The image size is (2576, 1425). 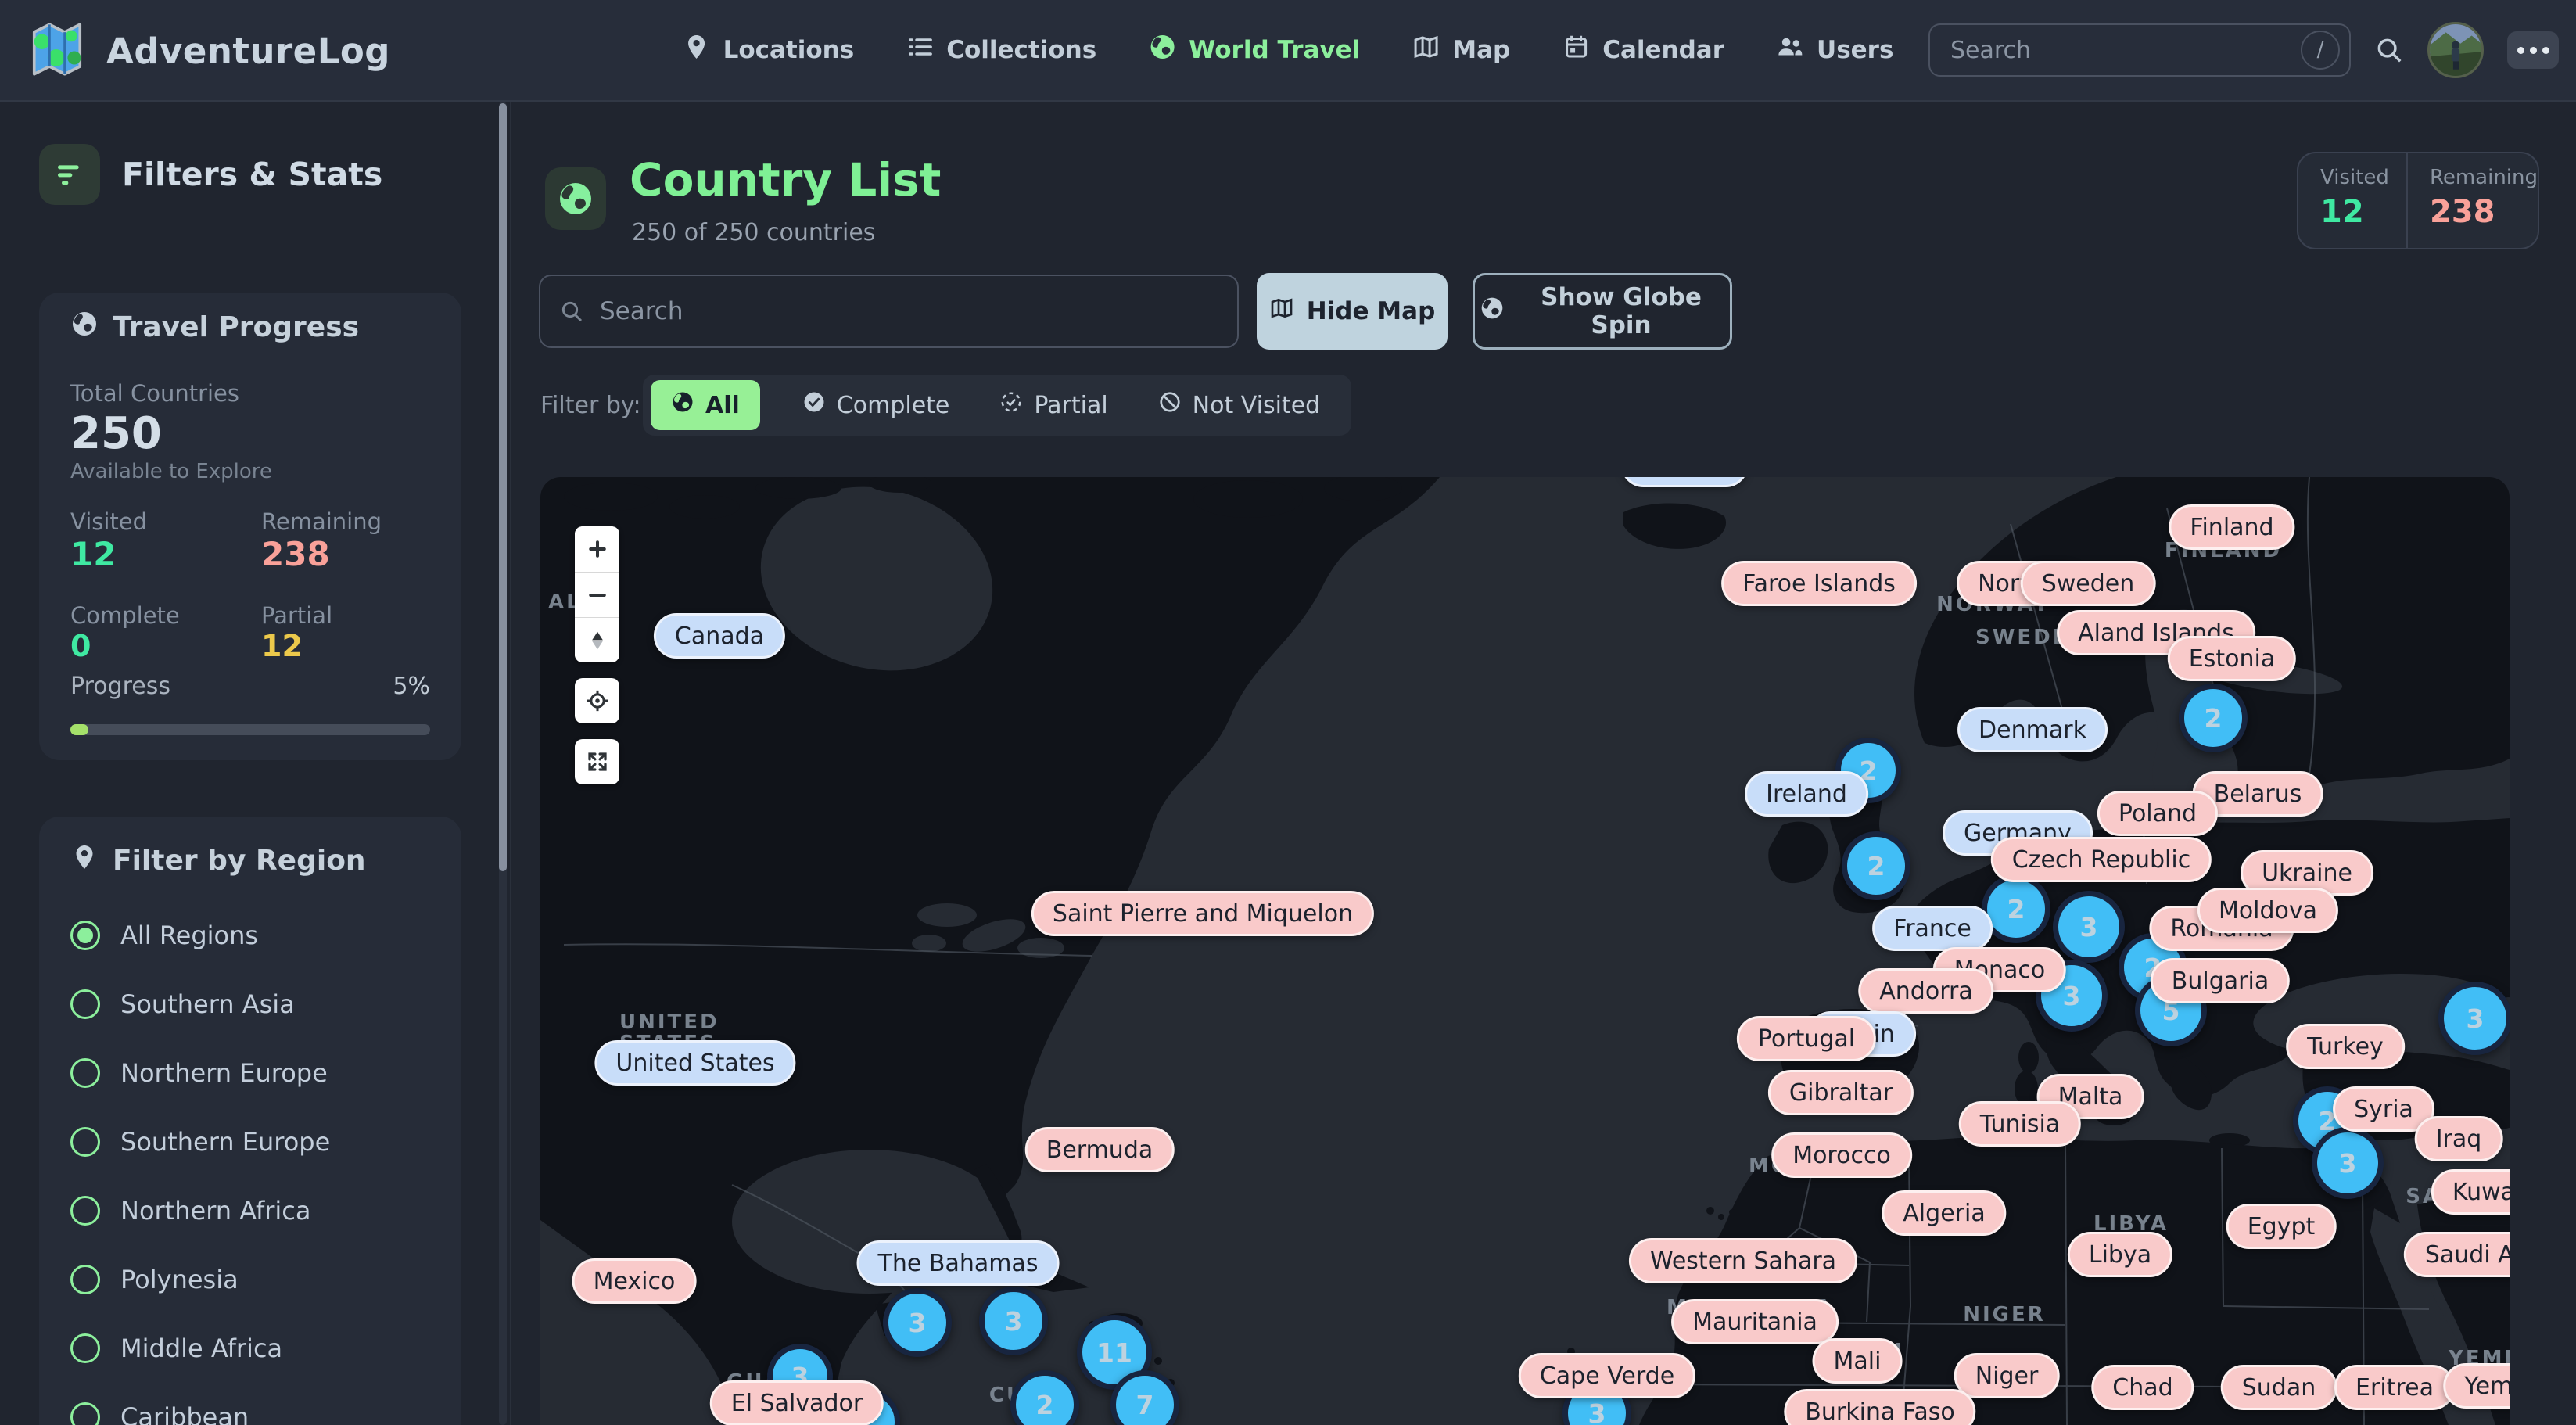 I want to click on country-search-box, so click(x=889, y=311).